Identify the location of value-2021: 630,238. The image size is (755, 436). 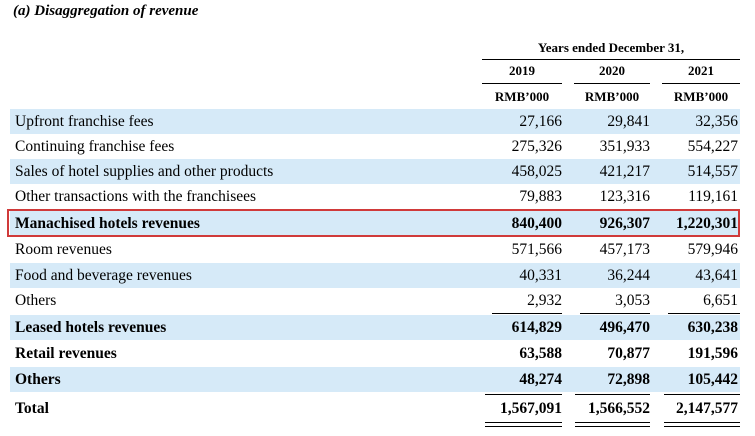
(712, 327).